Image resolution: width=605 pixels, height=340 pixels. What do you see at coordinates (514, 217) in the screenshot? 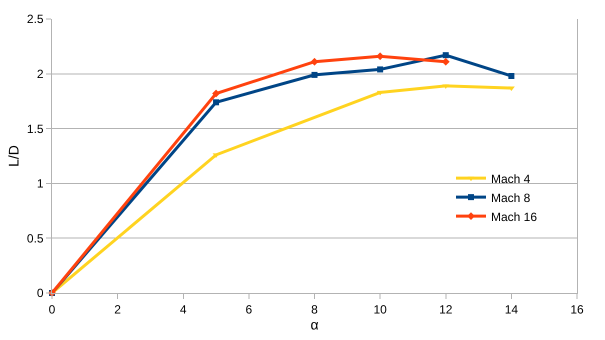
I see `legend-label: Mach 16` at bounding box center [514, 217].